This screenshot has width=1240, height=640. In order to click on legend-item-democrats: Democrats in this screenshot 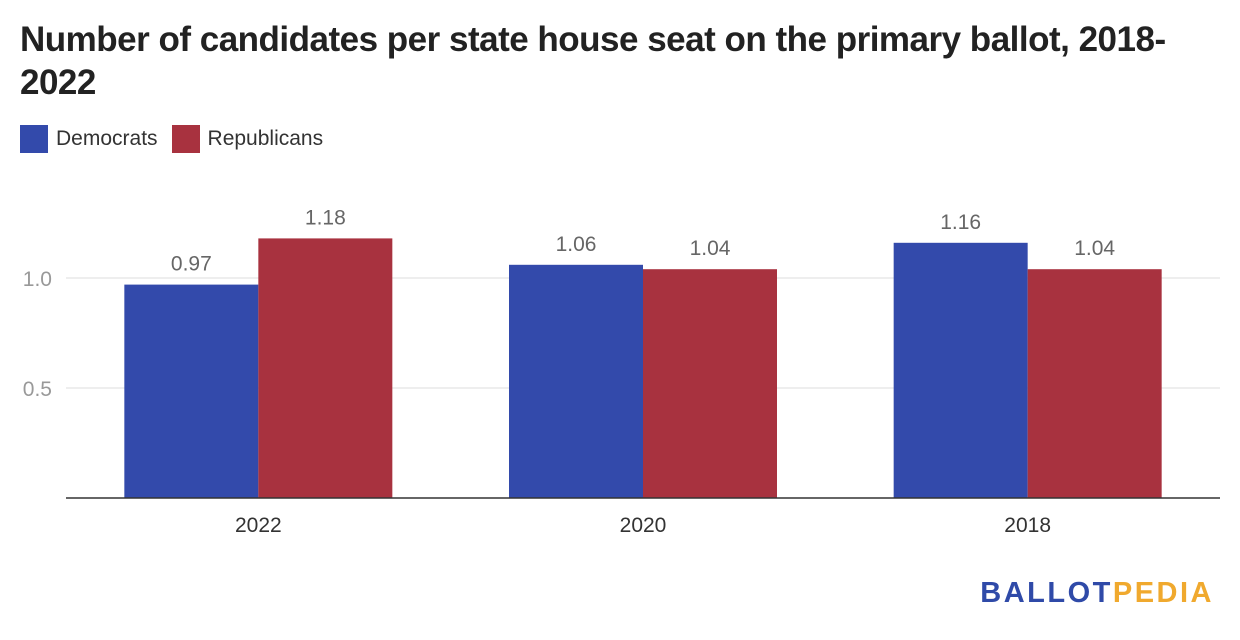, I will do `click(89, 139)`.